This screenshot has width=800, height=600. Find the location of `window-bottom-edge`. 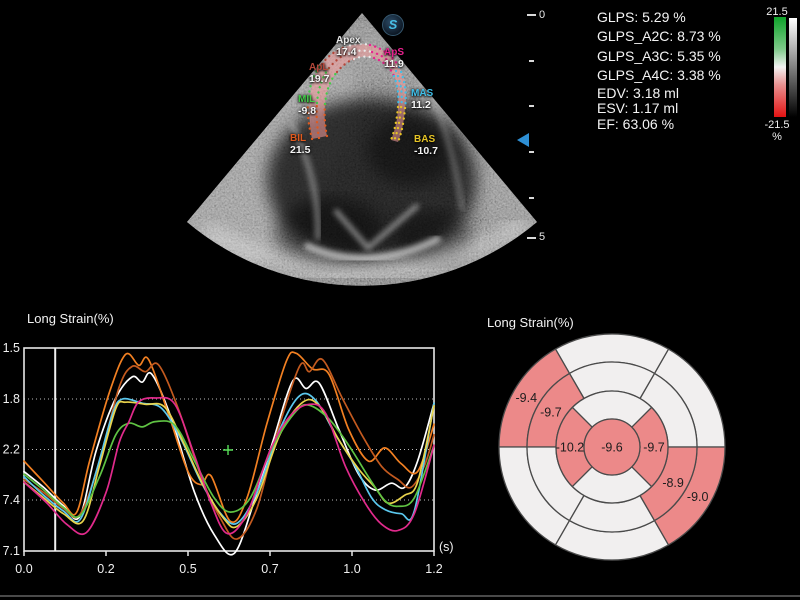

window-bottom-edge is located at coordinates (400, 596).